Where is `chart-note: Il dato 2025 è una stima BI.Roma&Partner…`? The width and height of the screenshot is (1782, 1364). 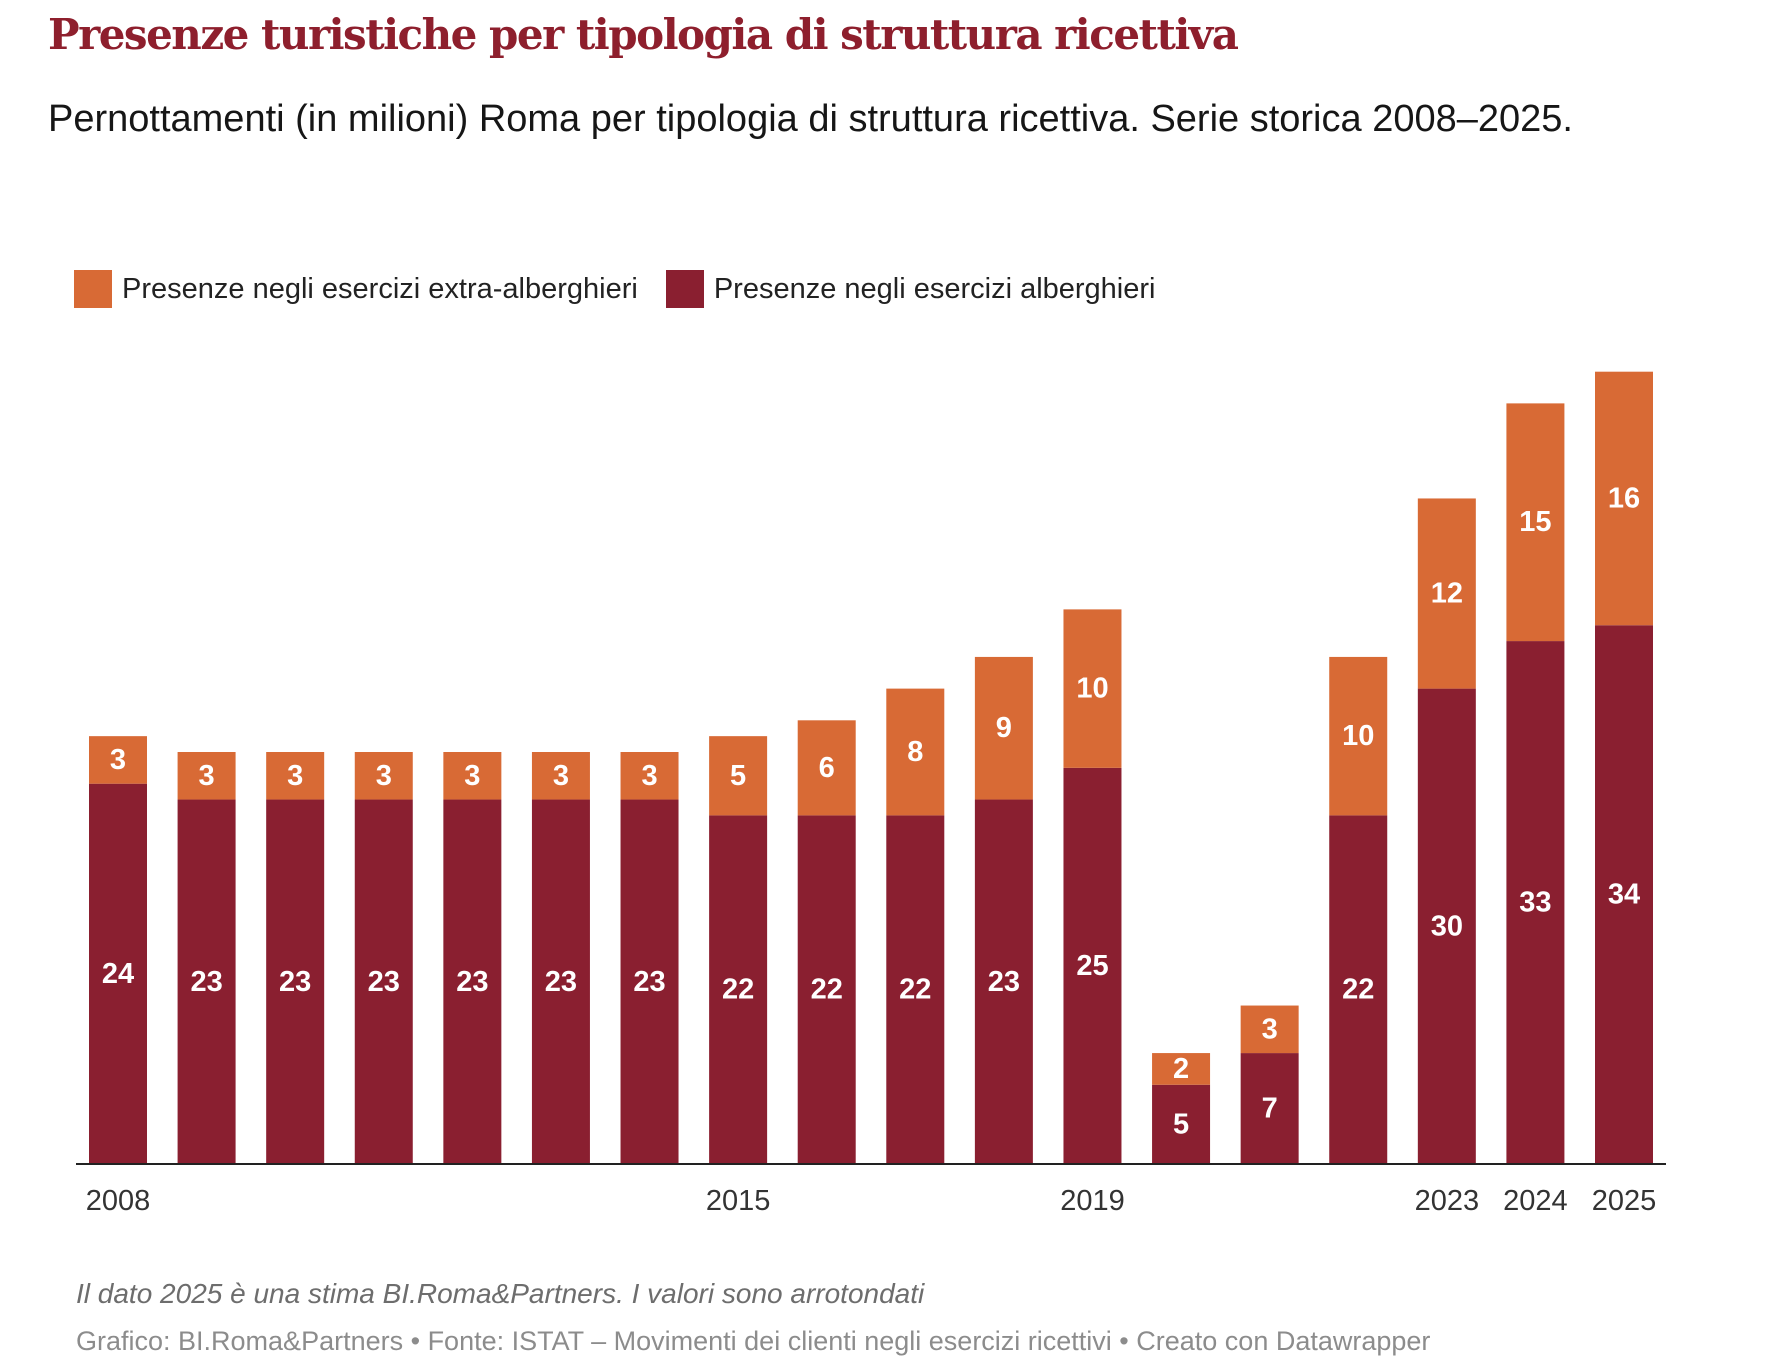
chart-note: Il dato 2025 è una stima BI.Roma&Partner… is located at coordinates (500, 1293).